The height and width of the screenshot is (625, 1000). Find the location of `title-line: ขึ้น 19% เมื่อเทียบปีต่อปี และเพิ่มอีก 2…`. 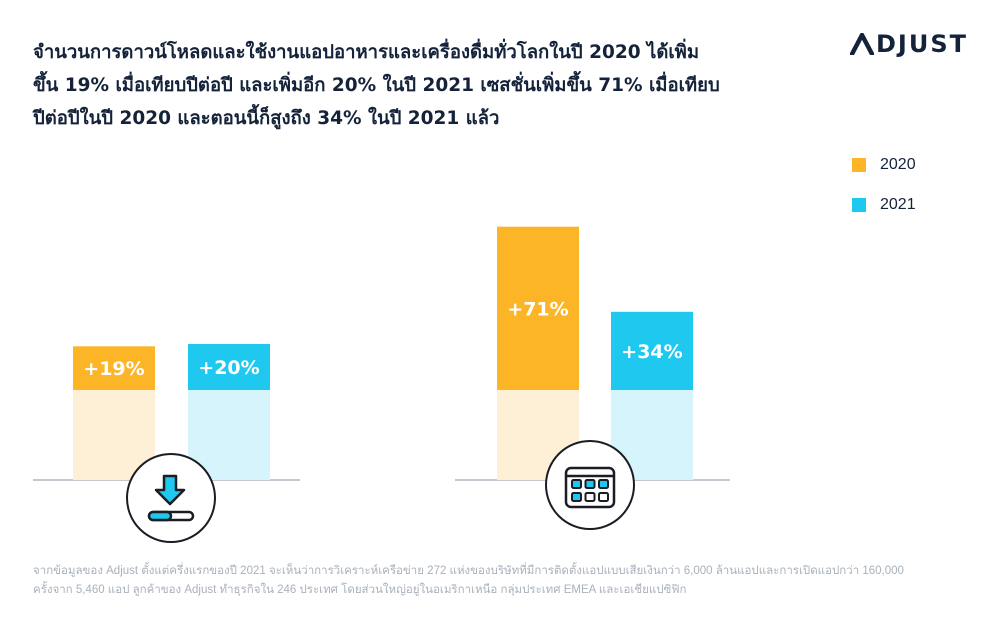

title-line: ขึ้น 19% เมื่อเทียบปีต่อปี และเพิ่มอีก 2… is located at coordinates (376, 85).